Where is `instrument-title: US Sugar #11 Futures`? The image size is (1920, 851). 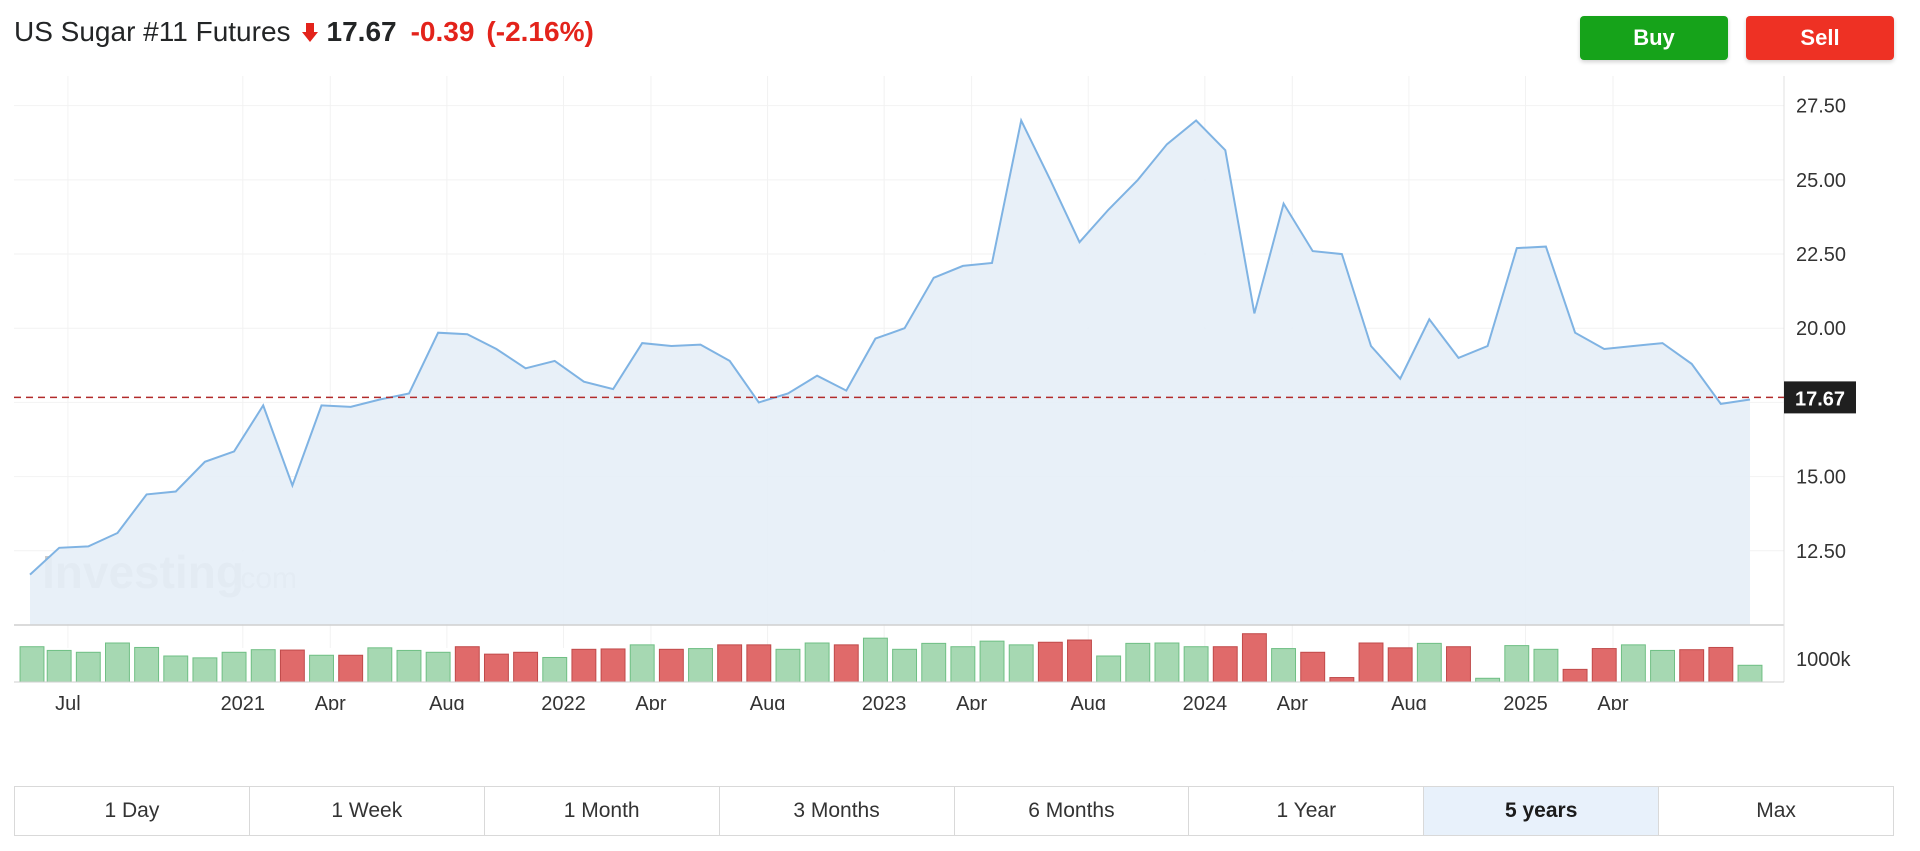
instrument-title: US Sugar #11 Futures is located at coordinates (152, 31).